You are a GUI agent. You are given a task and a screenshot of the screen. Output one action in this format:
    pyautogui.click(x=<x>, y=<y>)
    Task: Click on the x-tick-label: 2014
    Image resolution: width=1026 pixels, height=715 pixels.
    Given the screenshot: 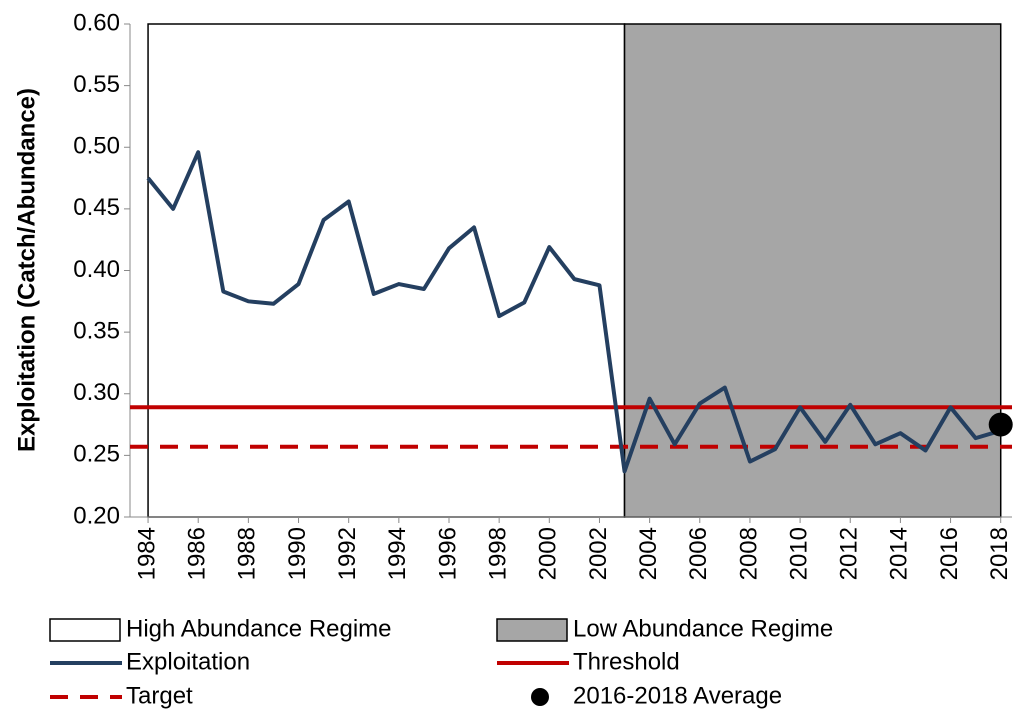 What is the action you would take?
    pyautogui.click(x=899, y=553)
    